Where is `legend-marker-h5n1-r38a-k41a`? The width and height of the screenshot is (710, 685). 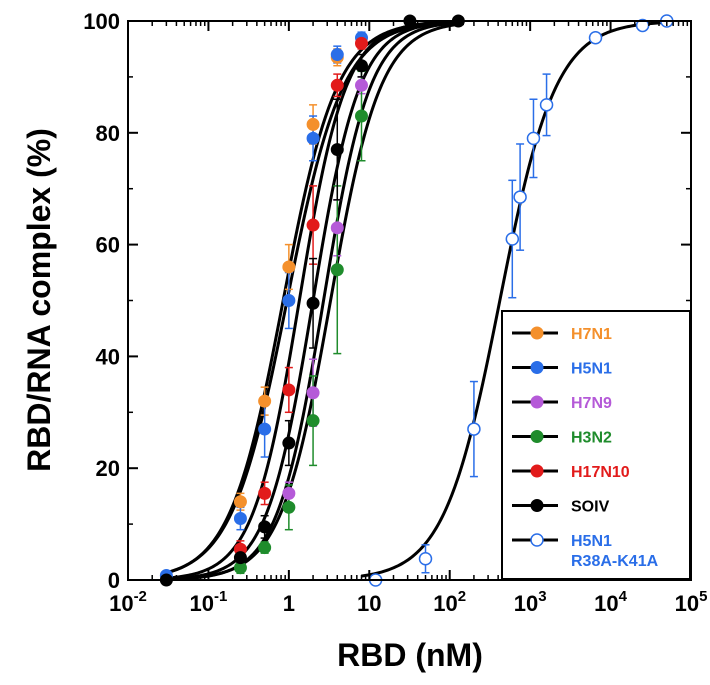 legend-marker-h5n1-r38a-k41a is located at coordinates (537, 540).